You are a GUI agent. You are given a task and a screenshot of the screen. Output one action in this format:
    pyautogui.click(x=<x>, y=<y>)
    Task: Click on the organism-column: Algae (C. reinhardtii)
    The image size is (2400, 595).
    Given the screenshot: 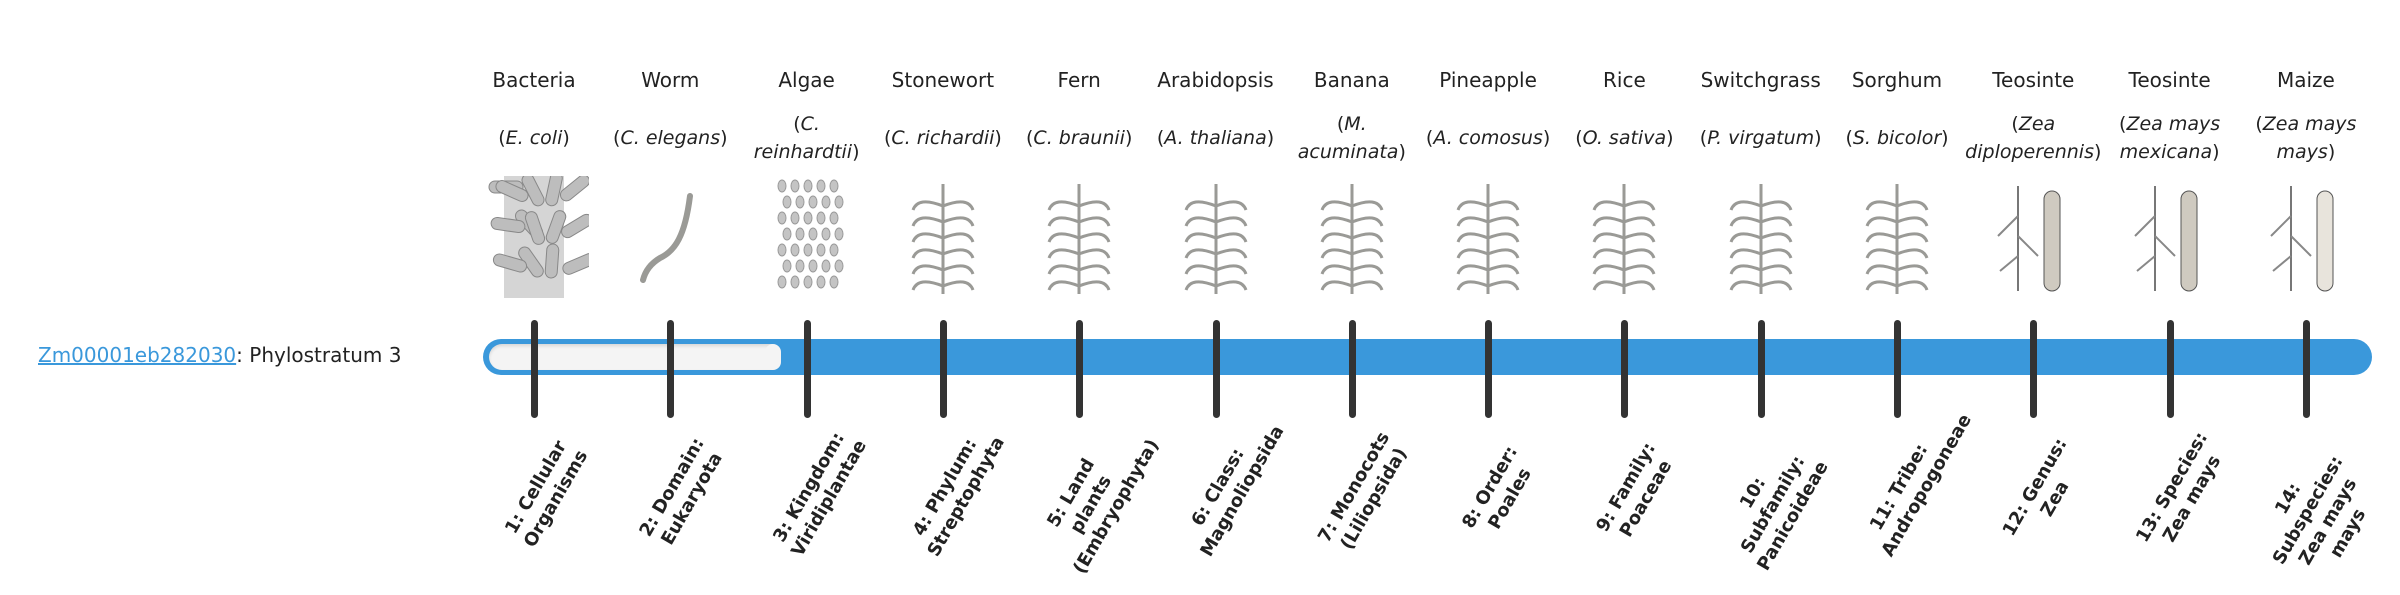 What is the action you would take?
    pyautogui.click(x=807, y=120)
    